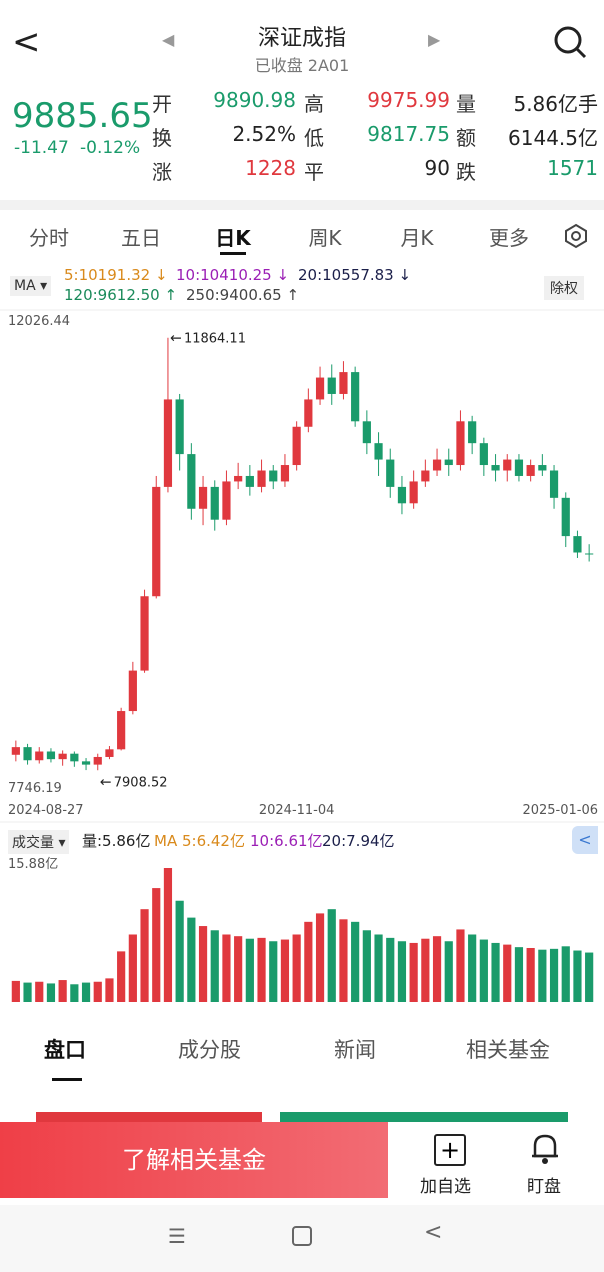 The height and width of the screenshot is (1272, 604). I want to click on bottom-tab: 相关基金, so click(508, 1050).